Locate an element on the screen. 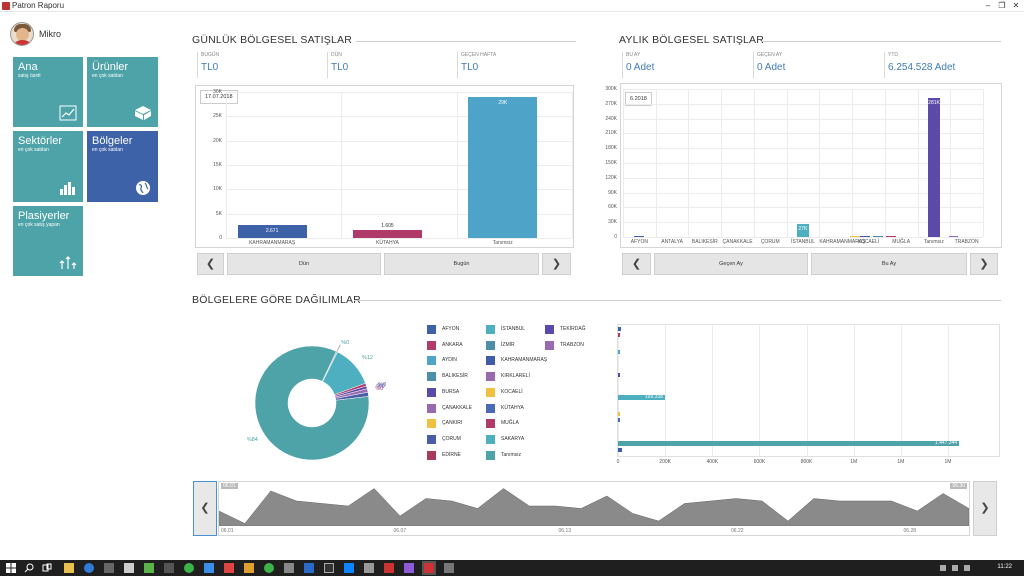  hbar-value-label: 199.338 is located at coordinates (653, 397).